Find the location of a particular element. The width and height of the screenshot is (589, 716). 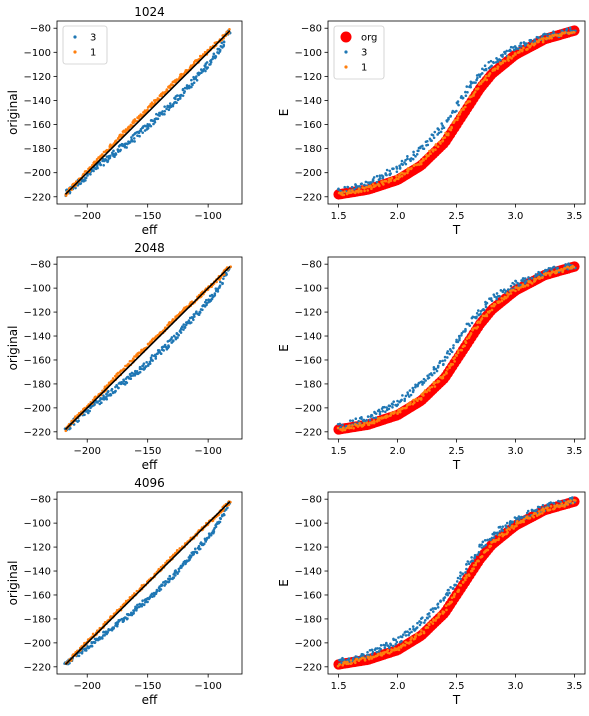

x-tick-label: 2.0 is located at coordinates (398, 686).